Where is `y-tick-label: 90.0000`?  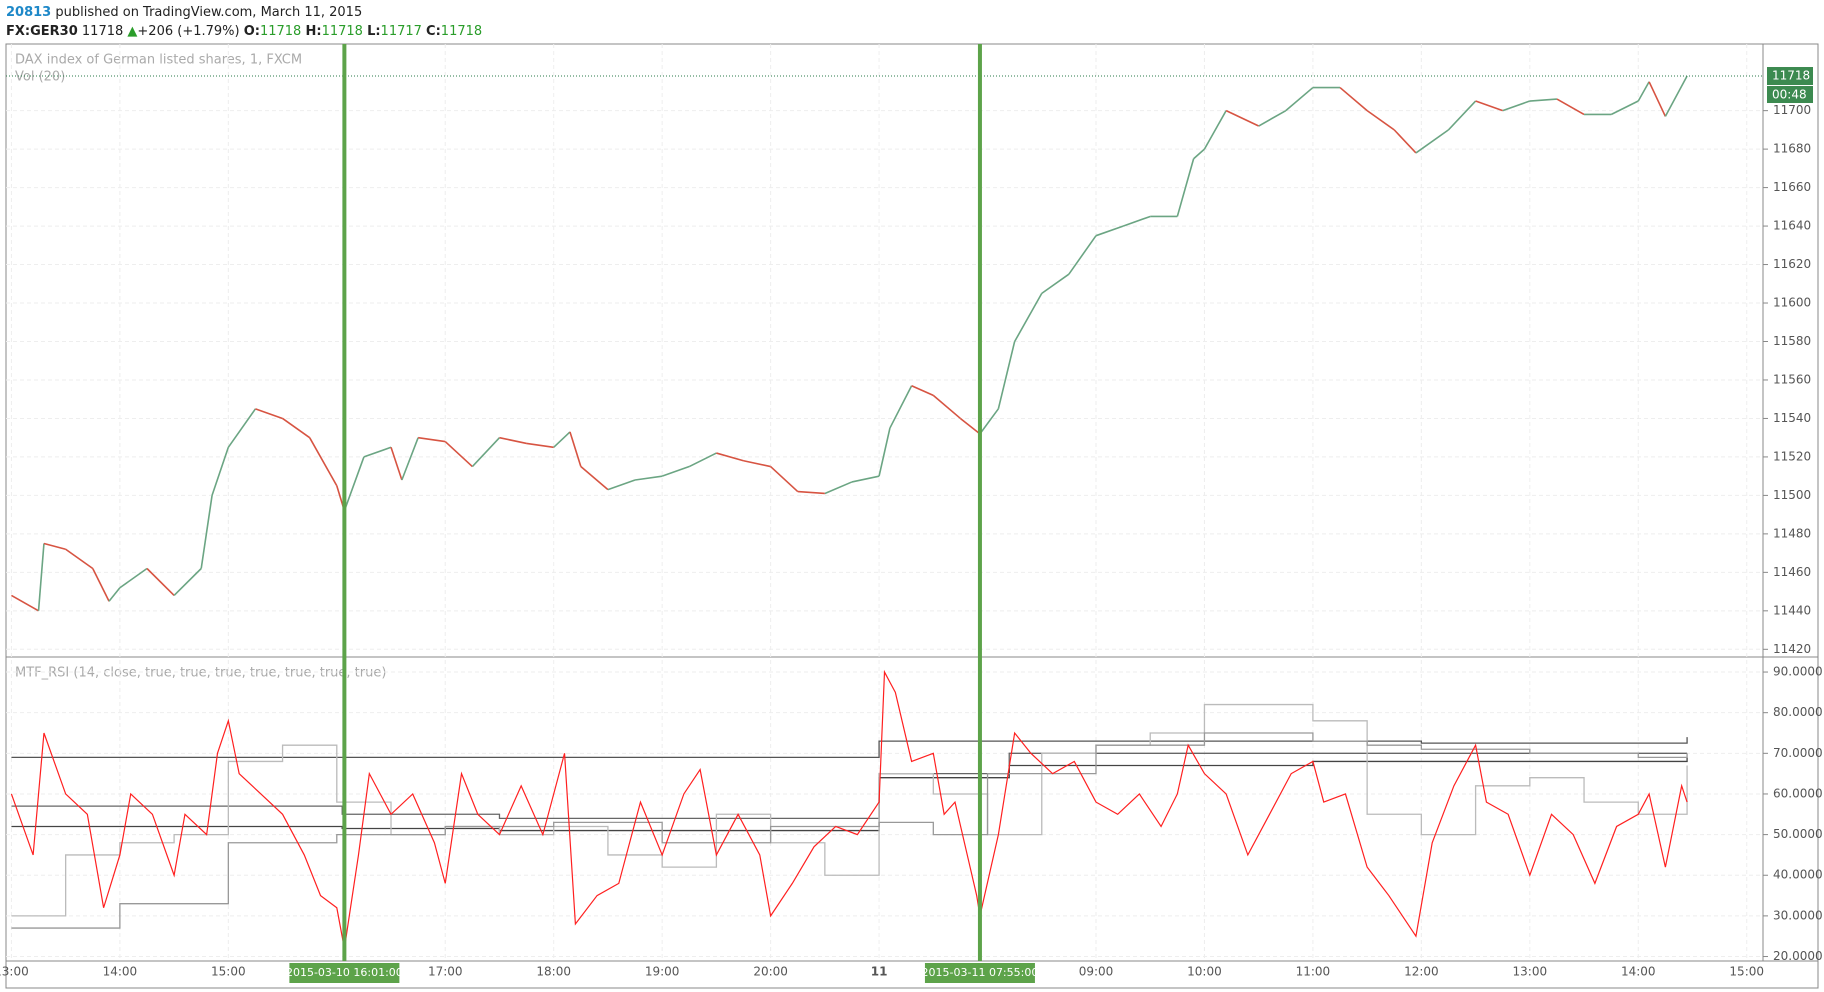
y-tick-label: 90.0000 is located at coordinates (1798, 672).